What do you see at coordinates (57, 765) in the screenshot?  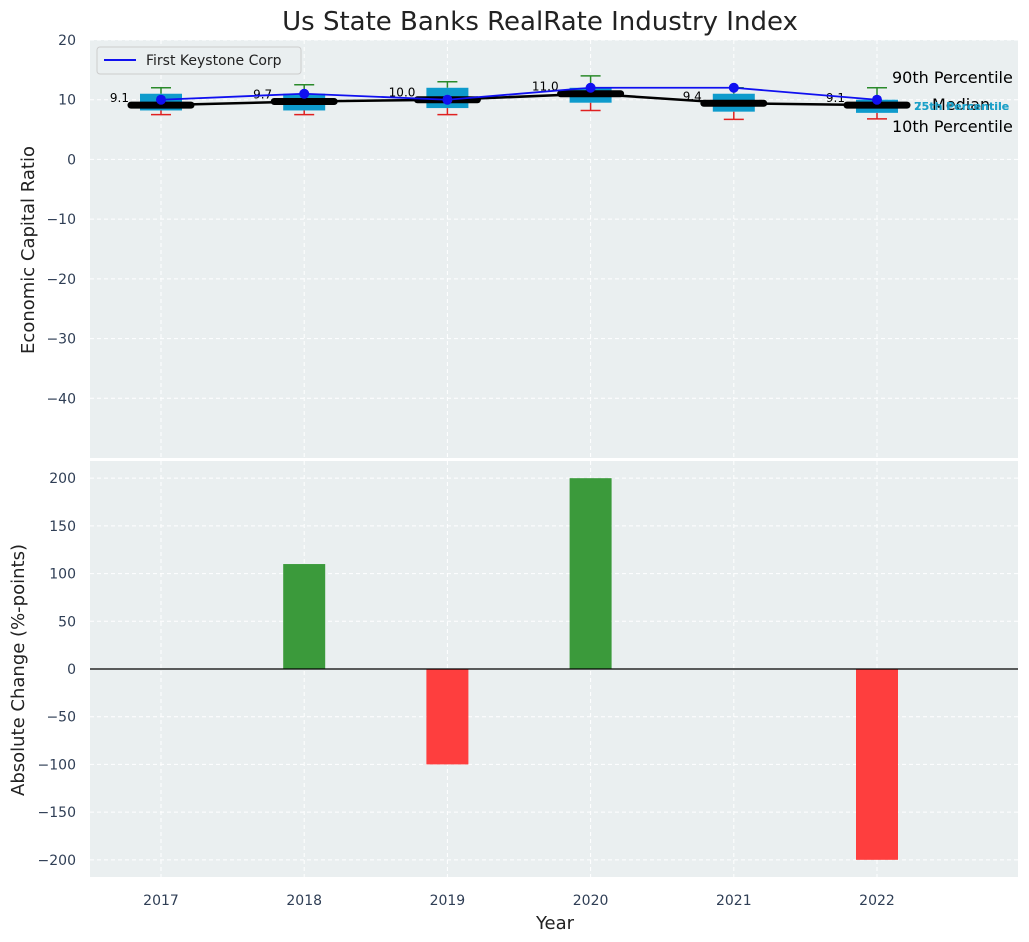 I see `bottom-y-tick-label: −100` at bounding box center [57, 765].